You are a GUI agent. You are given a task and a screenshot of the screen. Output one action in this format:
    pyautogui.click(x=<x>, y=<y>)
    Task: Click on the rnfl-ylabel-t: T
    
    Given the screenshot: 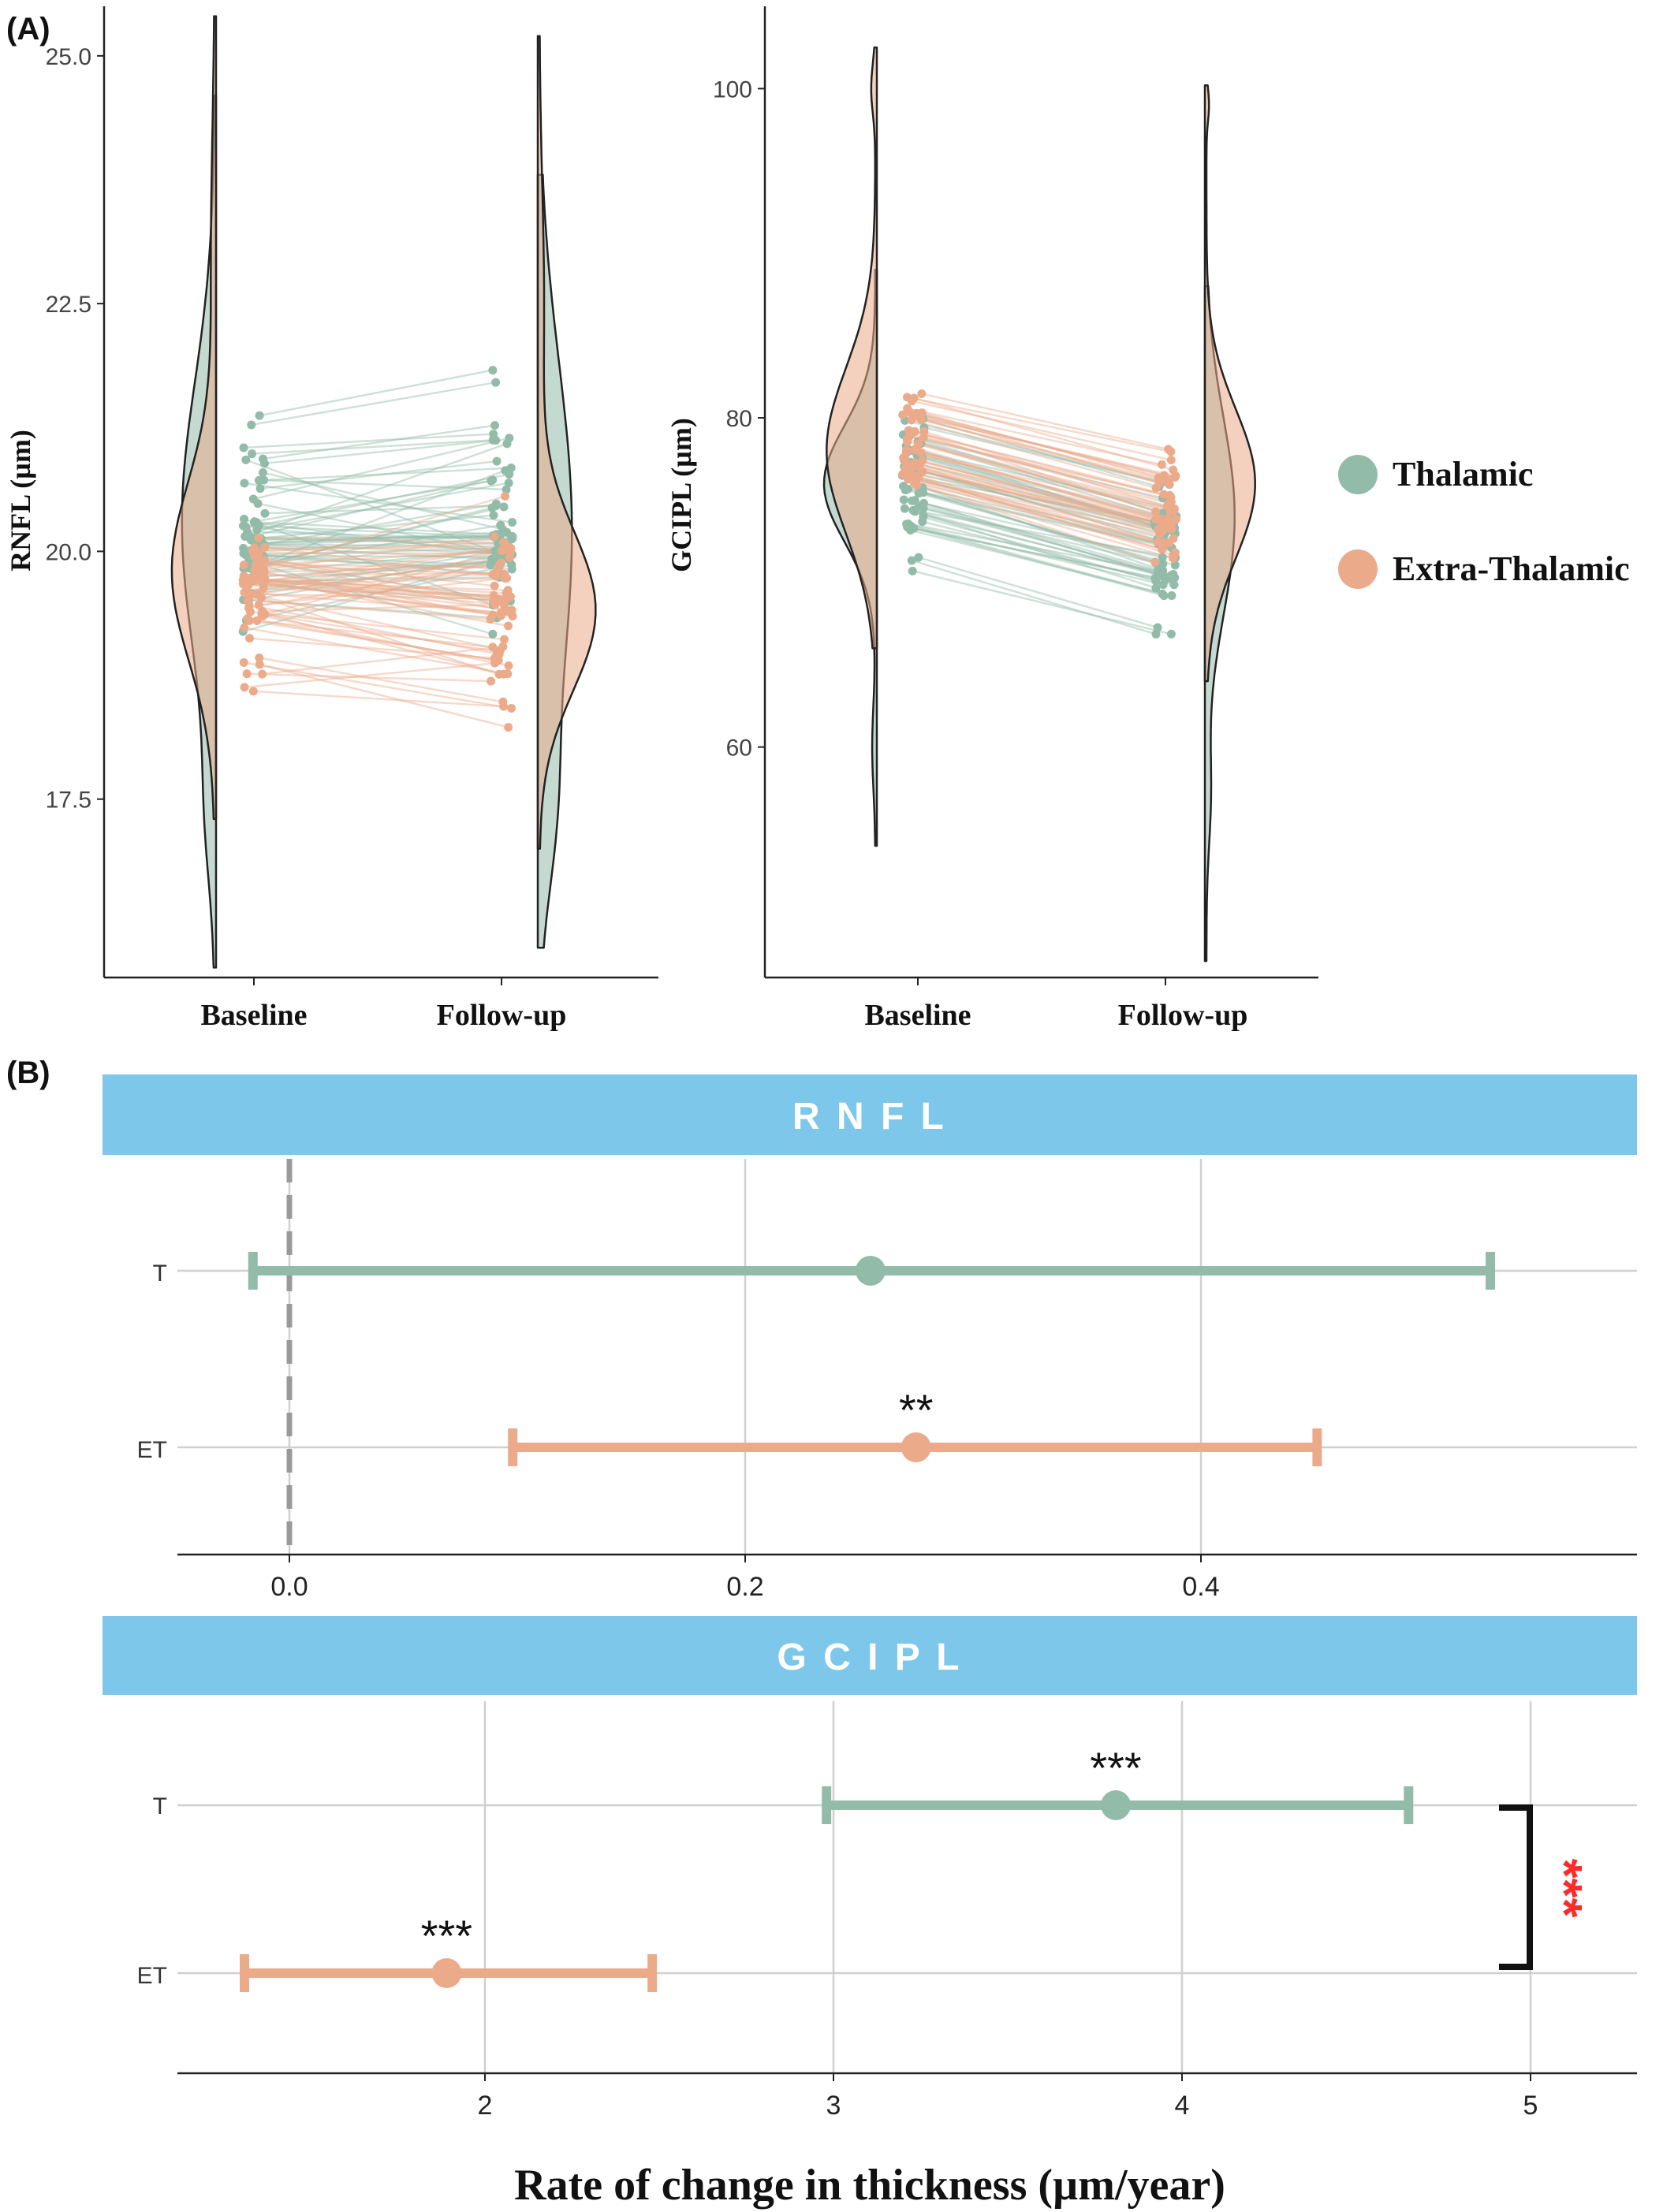 What is the action you would take?
    pyautogui.click(x=160, y=1274)
    